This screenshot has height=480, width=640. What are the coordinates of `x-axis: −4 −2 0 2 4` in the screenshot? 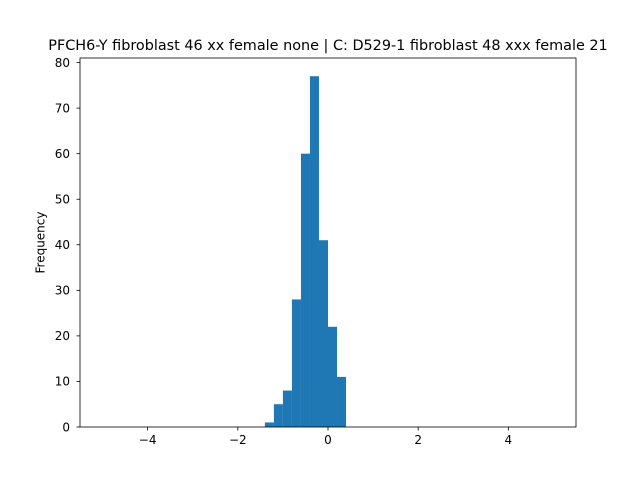 It's located at (325, 437).